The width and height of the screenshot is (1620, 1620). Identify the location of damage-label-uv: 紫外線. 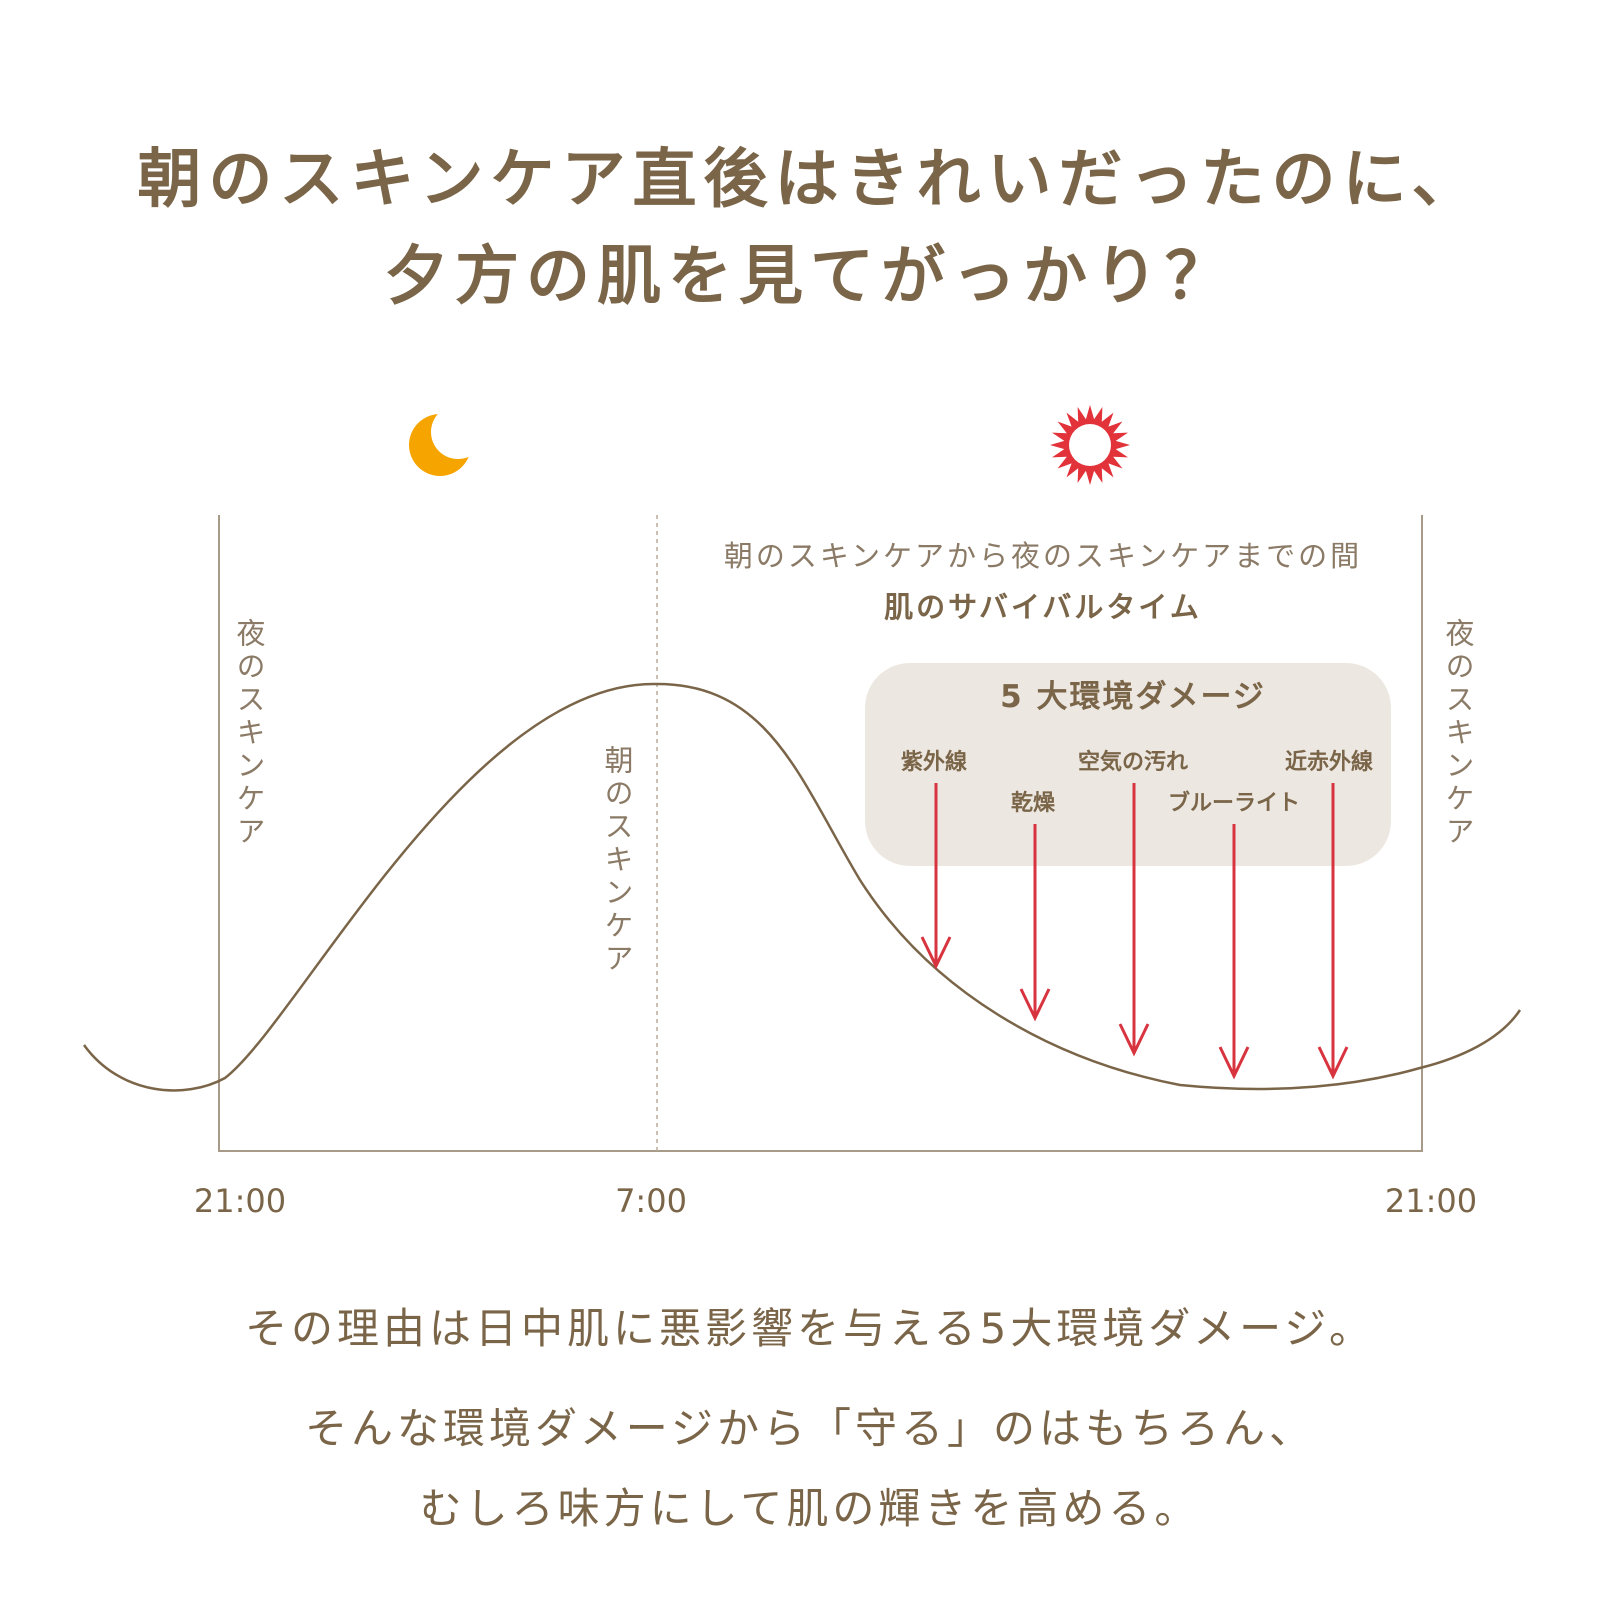
(934, 762).